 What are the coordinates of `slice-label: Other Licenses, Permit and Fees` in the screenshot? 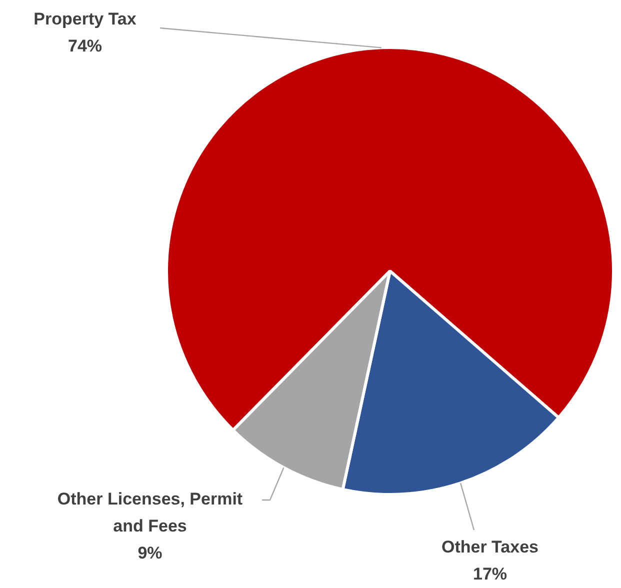 It's located at (150, 513).